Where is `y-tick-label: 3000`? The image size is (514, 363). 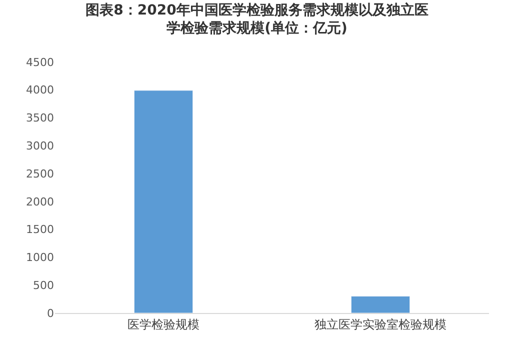
y-tick-label: 3000 is located at coordinates (40, 146).